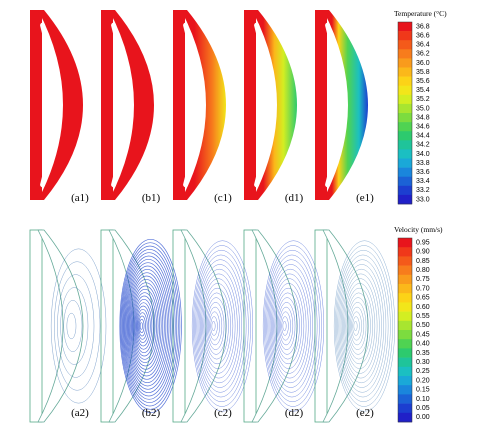 The width and height of the screenshot is (478, 447). I want to click on colorbar-label: 0.55, so click(423, 316).